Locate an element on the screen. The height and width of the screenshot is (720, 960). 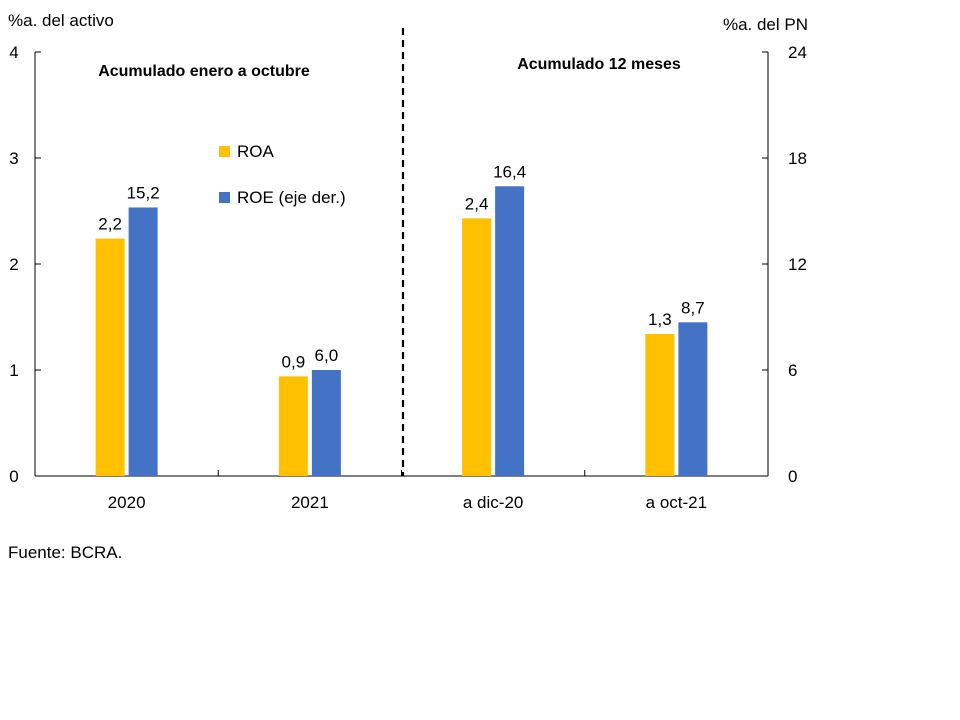
roe-value-label: 6,0 is located at coordinates (327, 355).